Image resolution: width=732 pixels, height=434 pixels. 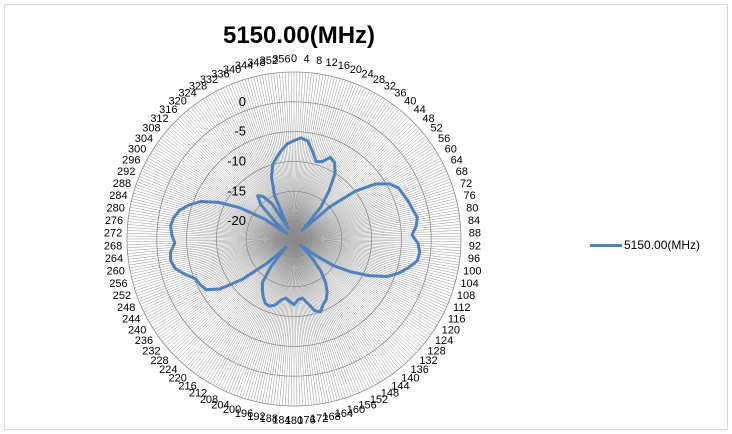 I want to click on radial-tick-label: -10, so click(x=236, y=161).